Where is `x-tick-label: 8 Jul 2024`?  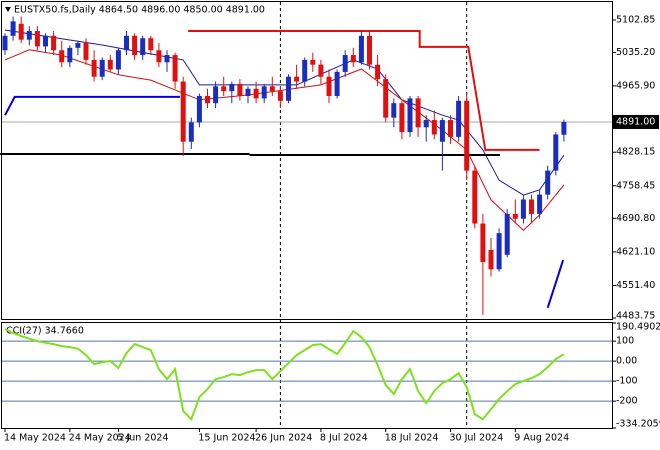
x-tick-label: 8 Jul 2024 is located at coordinates (344, 438).